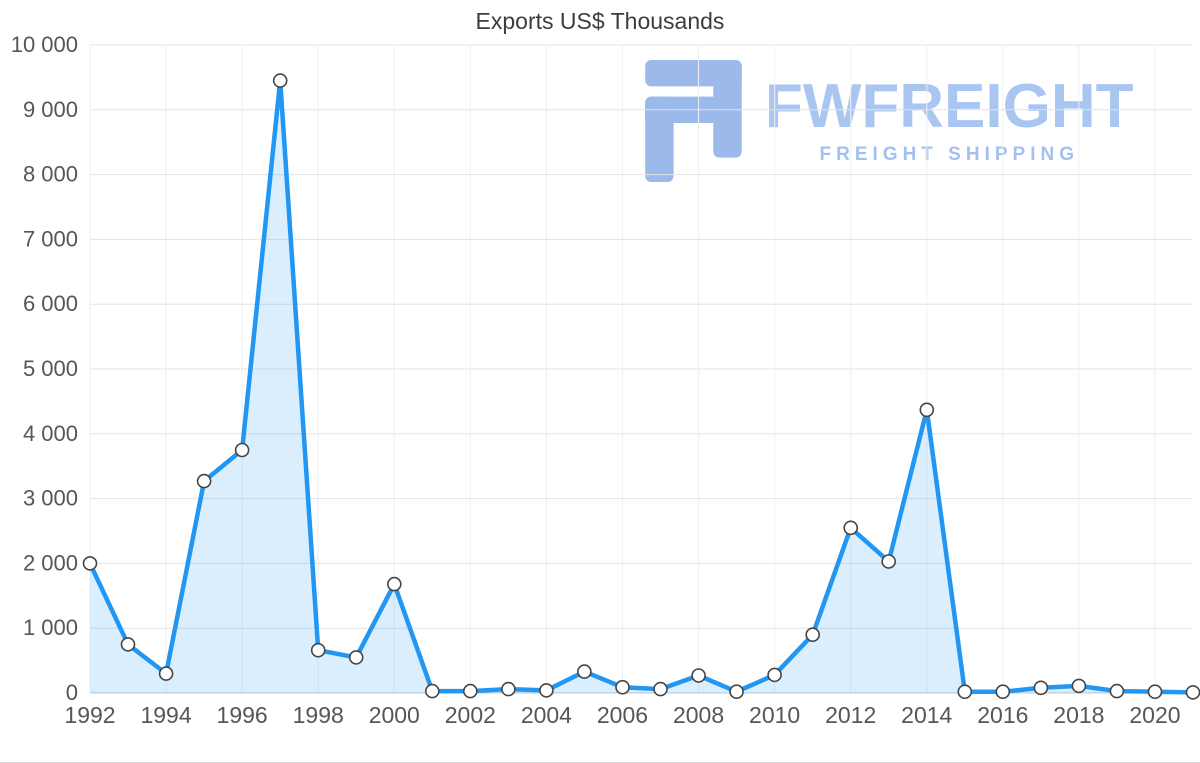 The image size is (1200, 763). What do you see at coordinates (318, 715) in the screenshot?
I see `x-tick-label: 1998` at bounding box center [318, 715].